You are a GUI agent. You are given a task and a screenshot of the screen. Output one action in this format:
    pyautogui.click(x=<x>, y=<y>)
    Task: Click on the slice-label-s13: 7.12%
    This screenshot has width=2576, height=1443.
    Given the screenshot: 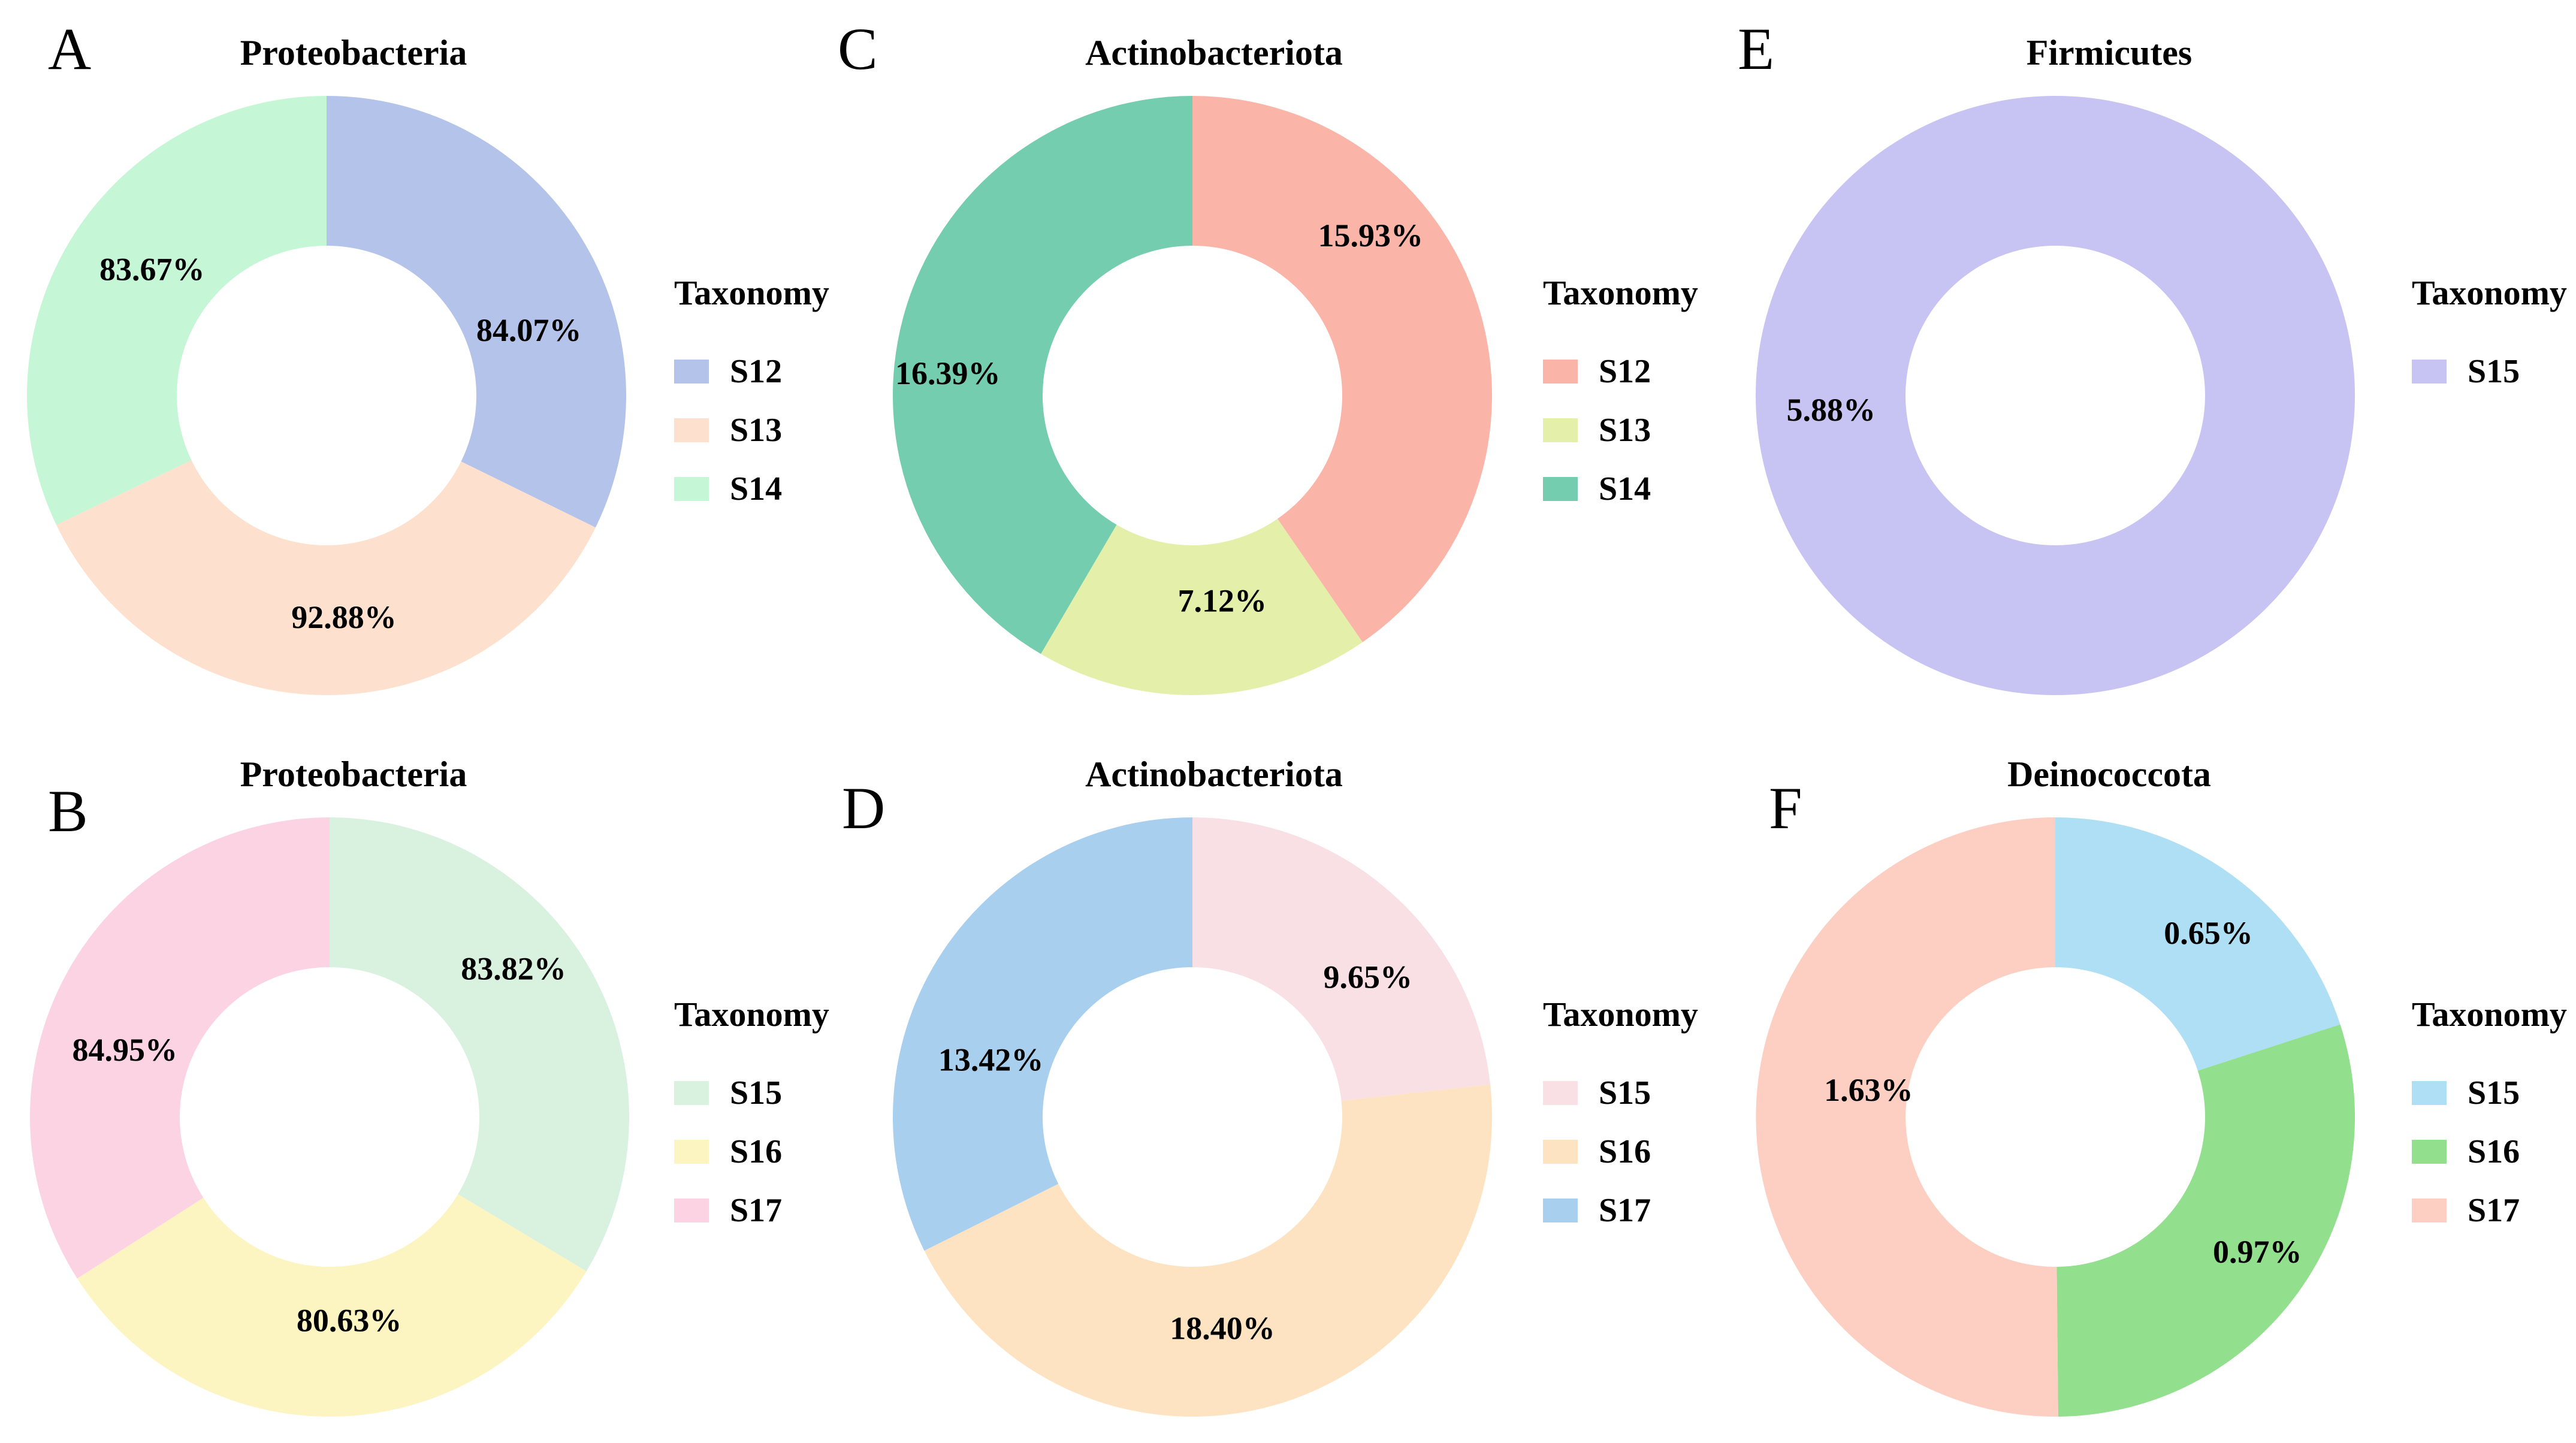 What is the action you would take?
    pyautogui.click(x=1223, y=600)
    